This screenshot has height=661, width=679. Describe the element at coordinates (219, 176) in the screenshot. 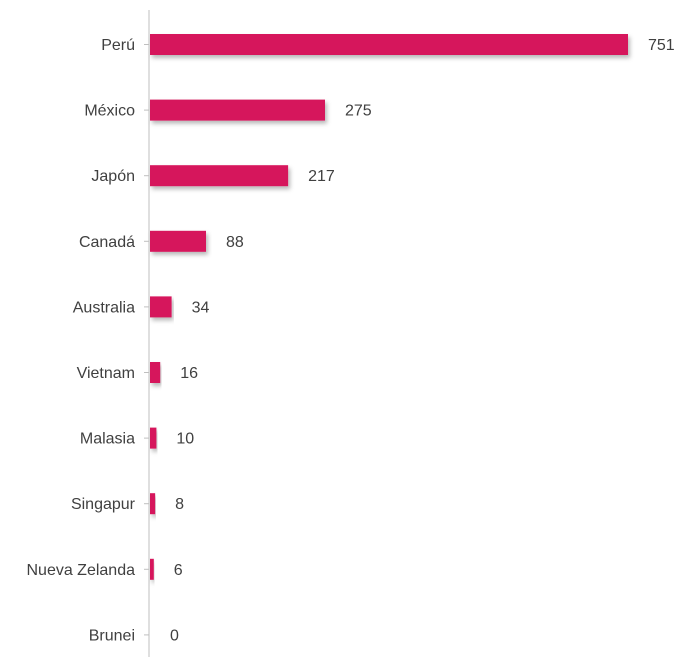

I see `bar-japon` at that location.